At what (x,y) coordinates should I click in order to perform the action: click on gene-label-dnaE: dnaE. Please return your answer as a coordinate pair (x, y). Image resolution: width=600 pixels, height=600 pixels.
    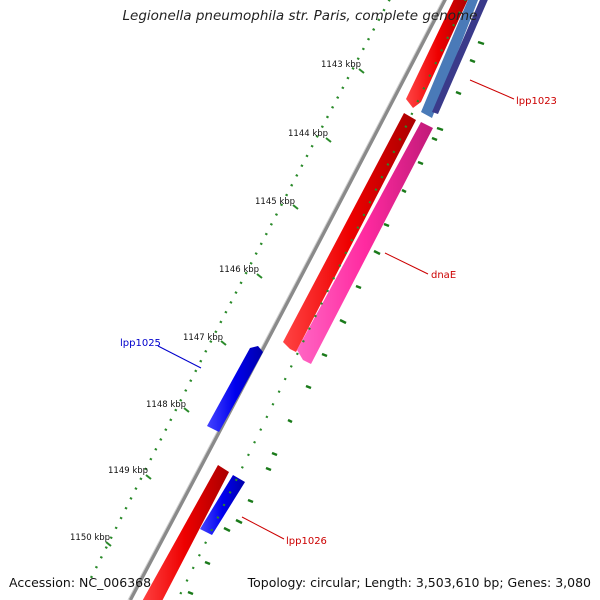
    Looking at the image, I should click on (443, 275).